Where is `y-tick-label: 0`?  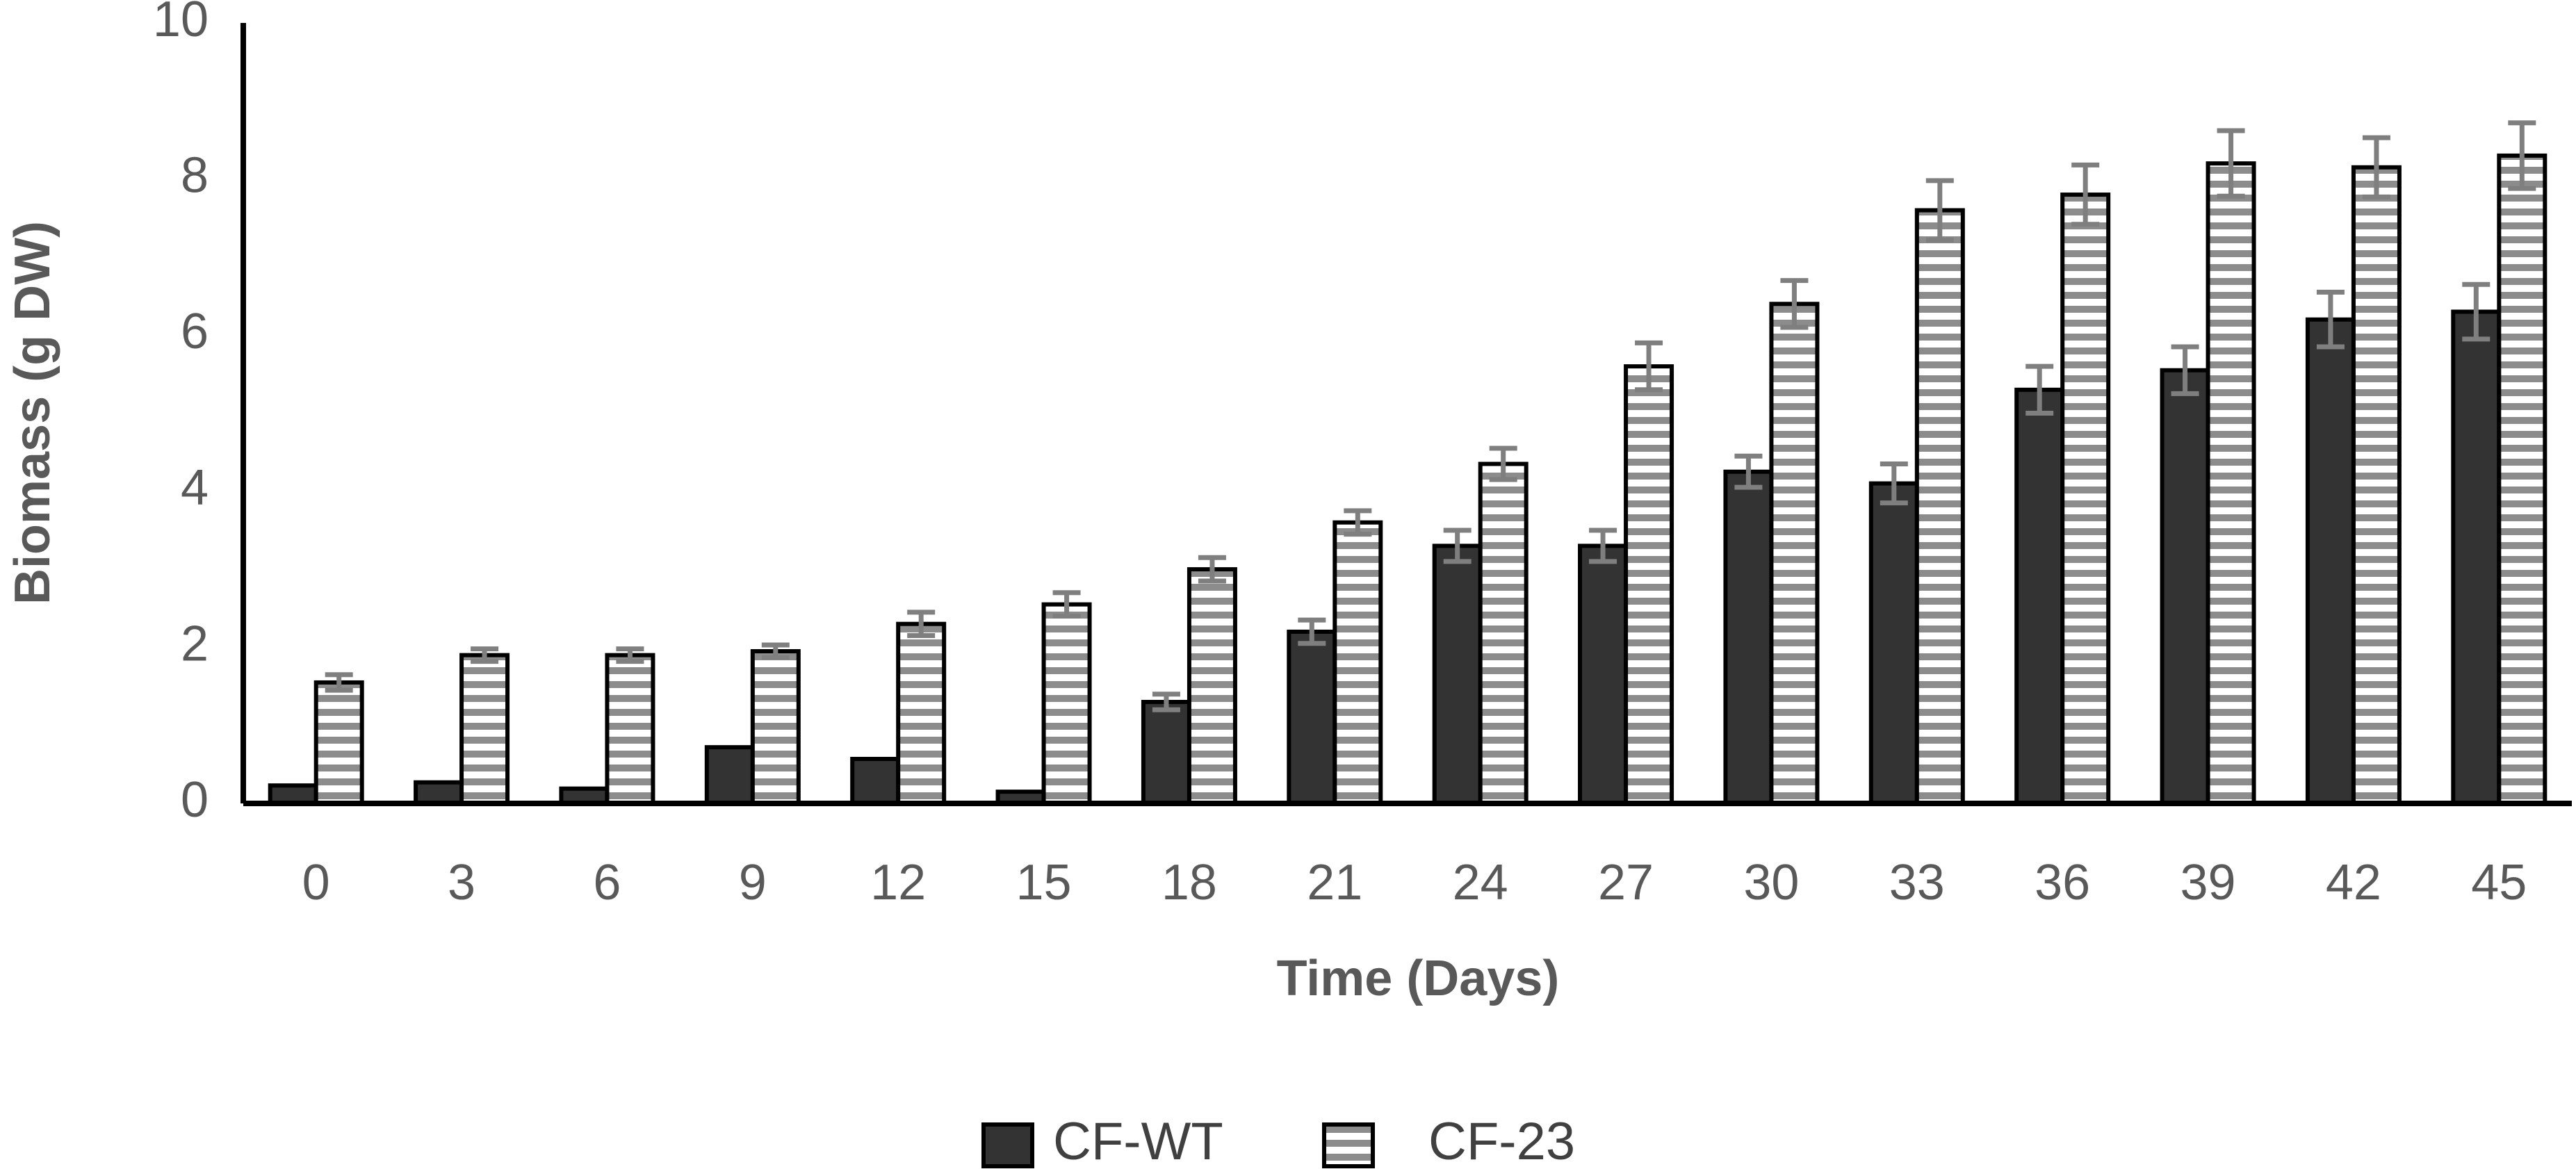 y-tick-label: 0 is located at coordinates (195, 800).